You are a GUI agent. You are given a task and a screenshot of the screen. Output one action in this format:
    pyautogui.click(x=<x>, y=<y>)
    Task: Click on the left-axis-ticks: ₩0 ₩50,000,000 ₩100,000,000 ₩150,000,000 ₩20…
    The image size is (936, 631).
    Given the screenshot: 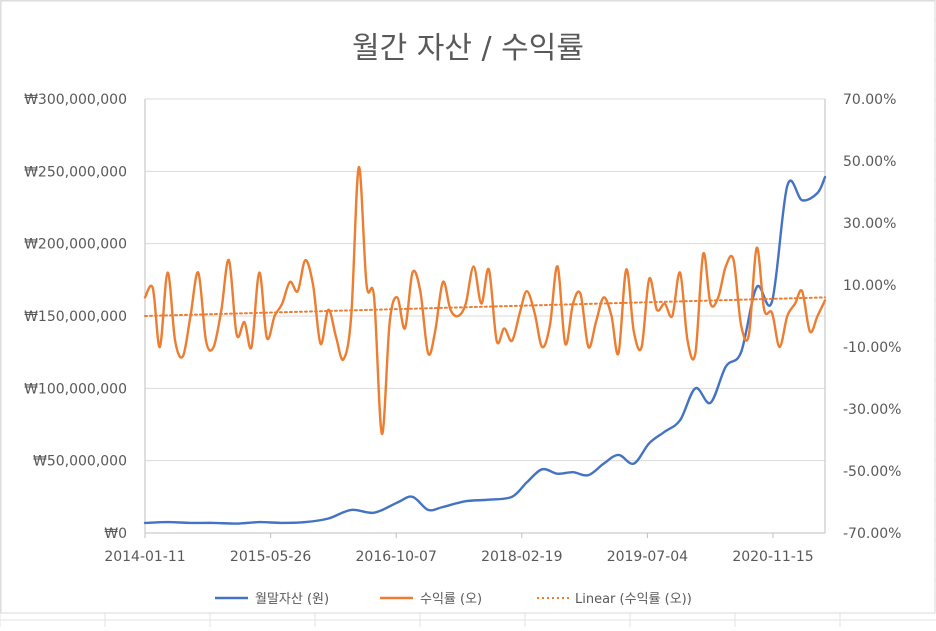 What is the action you would take?
    pyautogui.click(x=75, y=317)
    